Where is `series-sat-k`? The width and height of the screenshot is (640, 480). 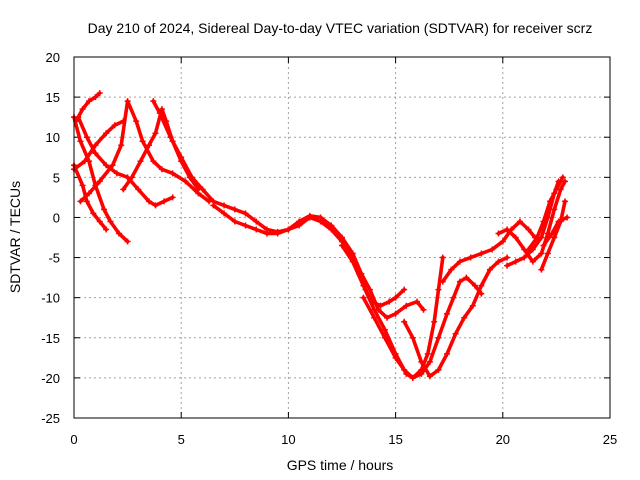 series-sat-k is located at coordinates (412, 311).